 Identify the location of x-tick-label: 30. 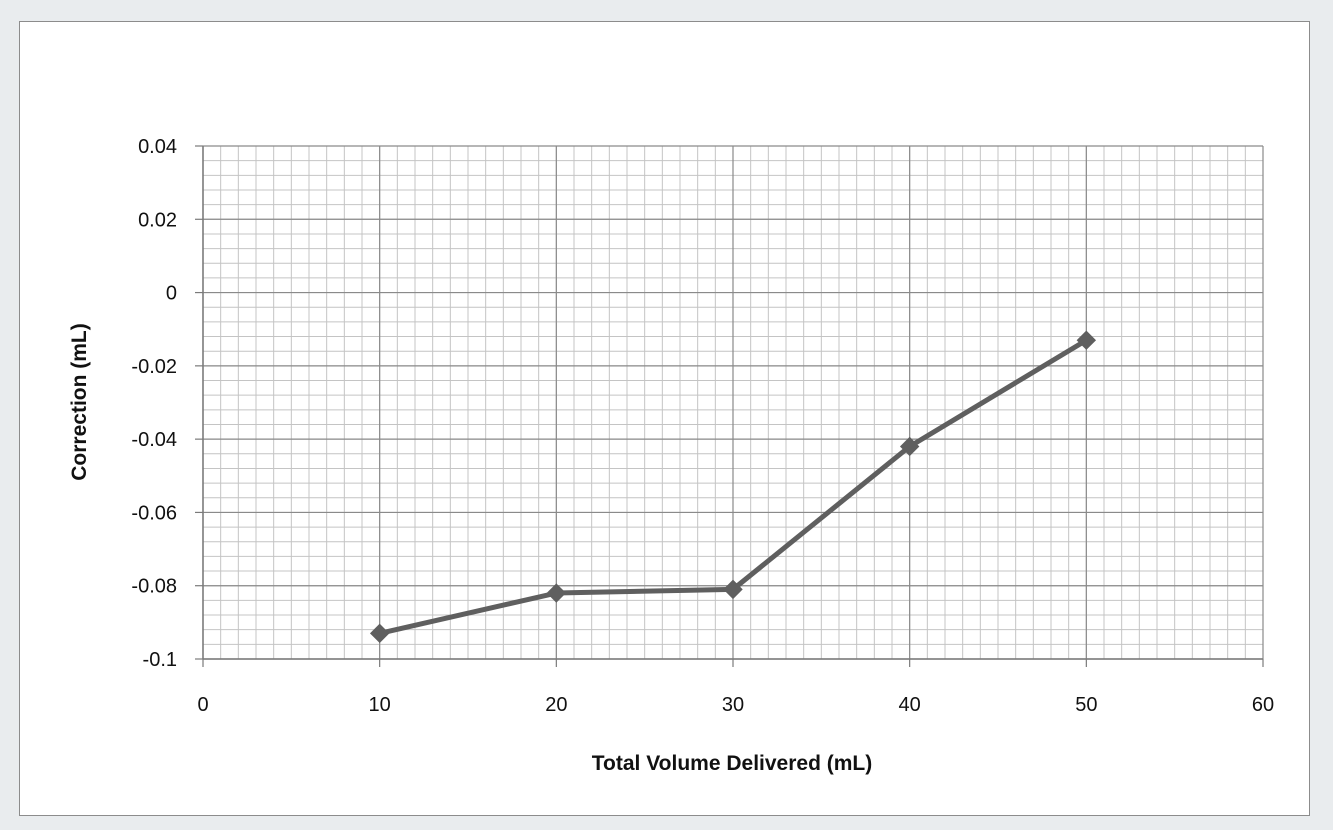
(733, 705).